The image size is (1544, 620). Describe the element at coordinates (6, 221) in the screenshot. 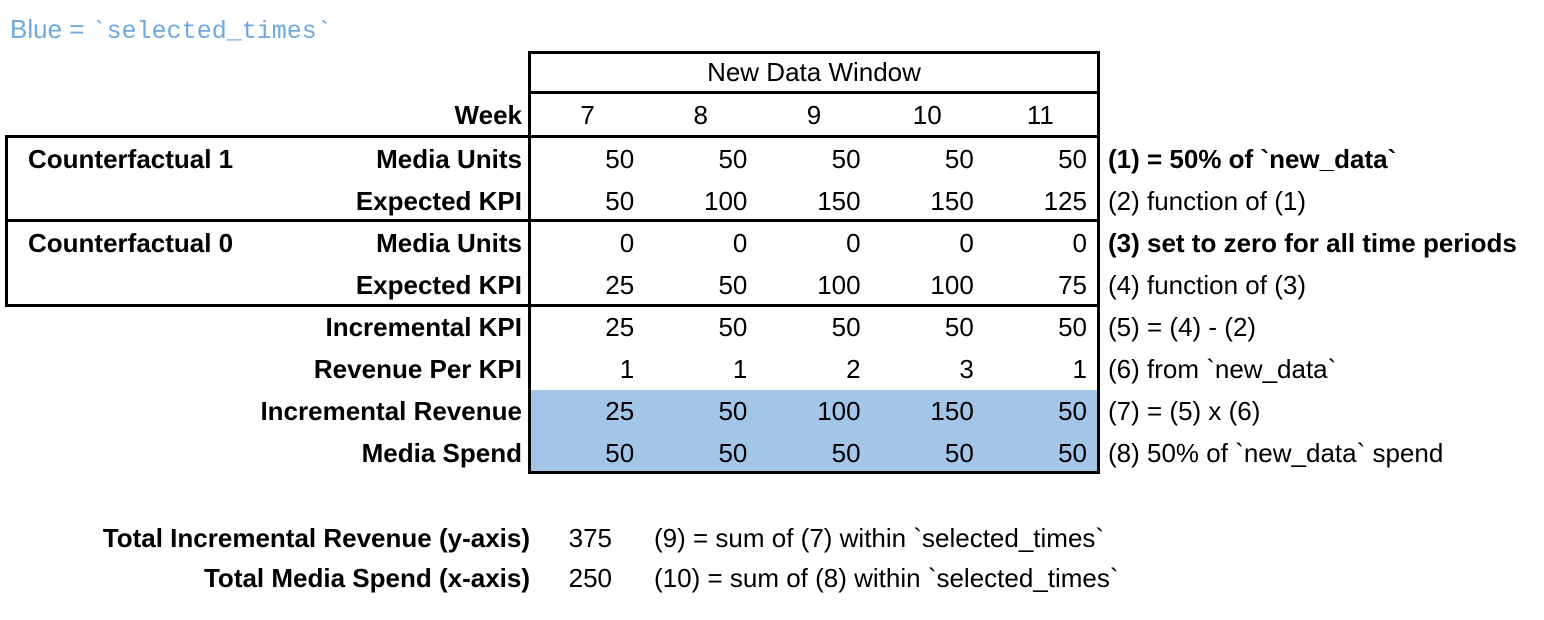

I see `border-cf-left` at that location.